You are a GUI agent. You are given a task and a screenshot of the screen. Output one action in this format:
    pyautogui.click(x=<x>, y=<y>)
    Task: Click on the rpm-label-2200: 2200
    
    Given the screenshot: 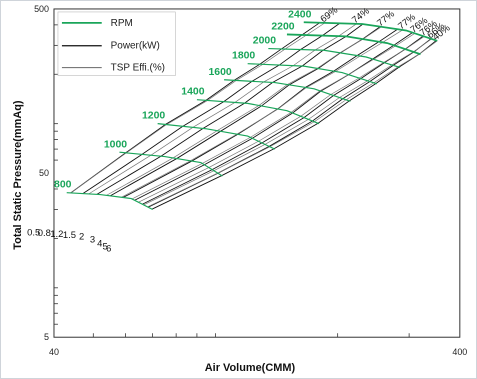 What is the action you would take?
    pyautogui.click(x=282, y=26)
    